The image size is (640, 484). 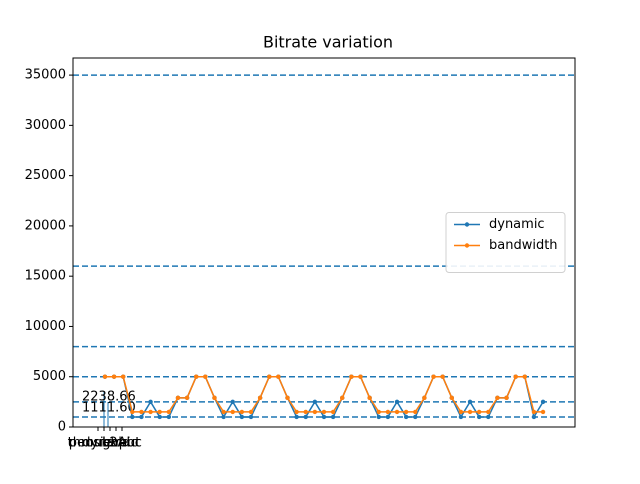 What do you see at coordinates (45, 326) in the screenshot?
I see `y-tick-label: 10000` at bounding box center [45, 326].